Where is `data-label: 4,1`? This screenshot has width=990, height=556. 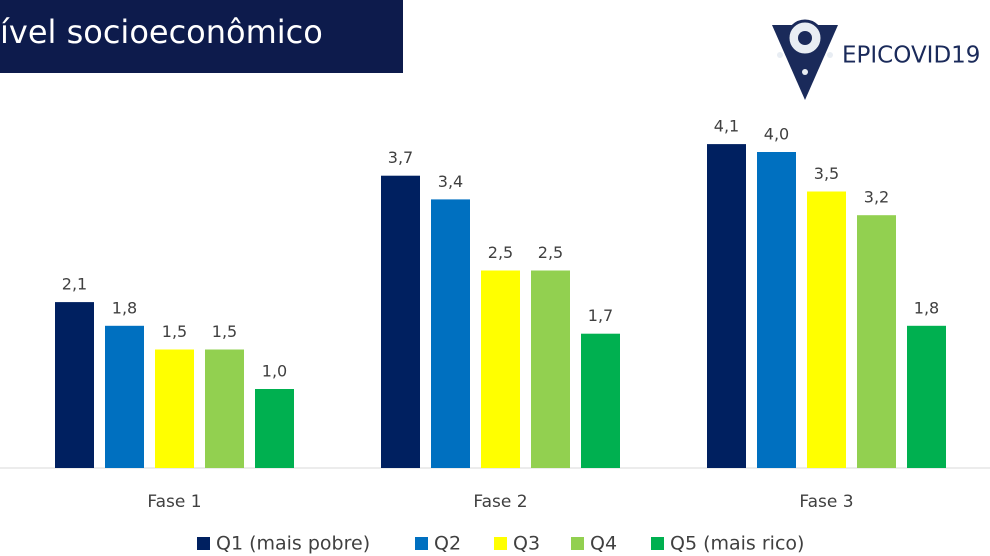 data-label: 4,1 is located at coordinates (726, 126).